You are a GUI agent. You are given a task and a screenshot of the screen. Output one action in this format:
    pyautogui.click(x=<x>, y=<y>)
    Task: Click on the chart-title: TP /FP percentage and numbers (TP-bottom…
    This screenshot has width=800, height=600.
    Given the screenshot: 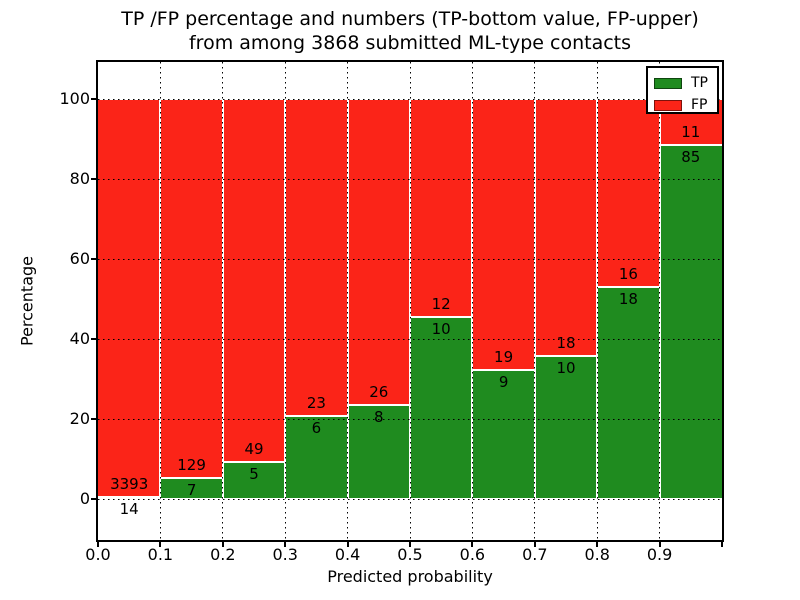 What is the action you would take?
    pyautogui.click(x=410, y=31)
    